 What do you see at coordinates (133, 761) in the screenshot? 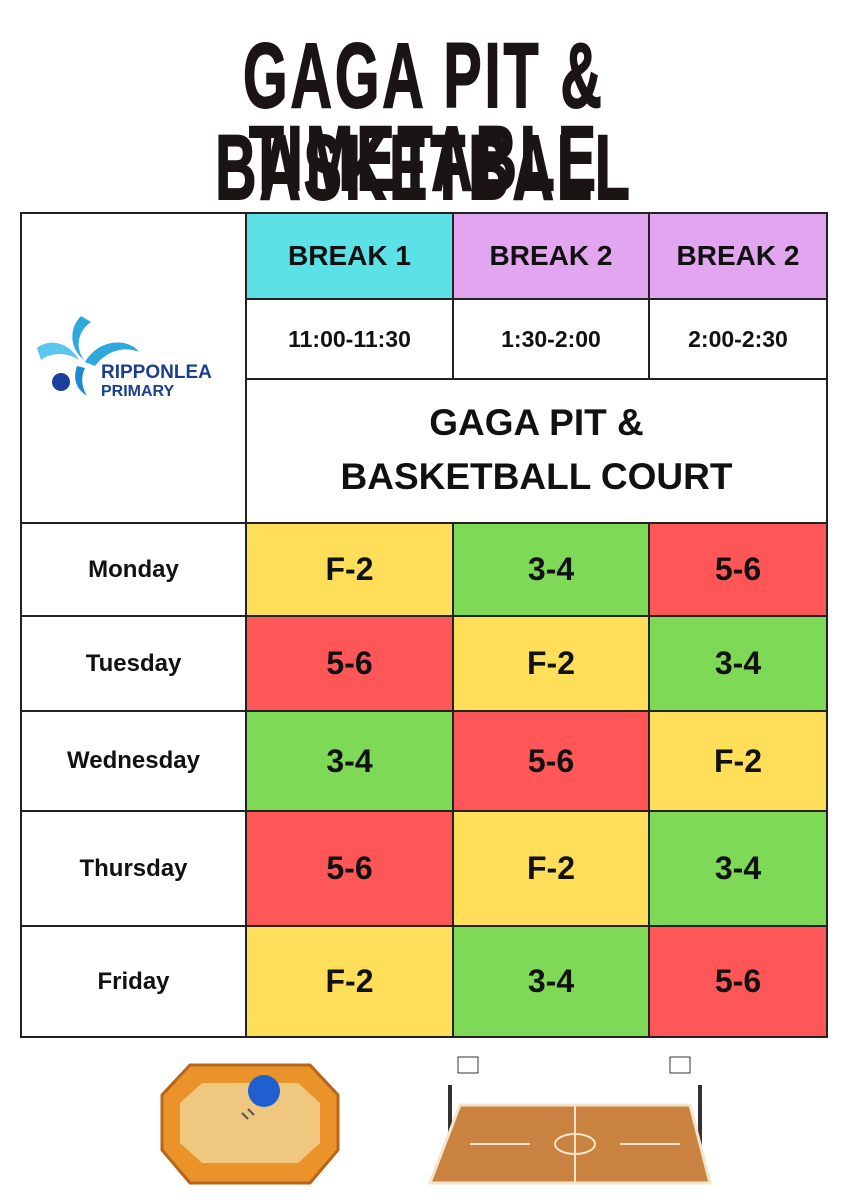
I see `day: Wednesday` at bounding box center [133, 761].